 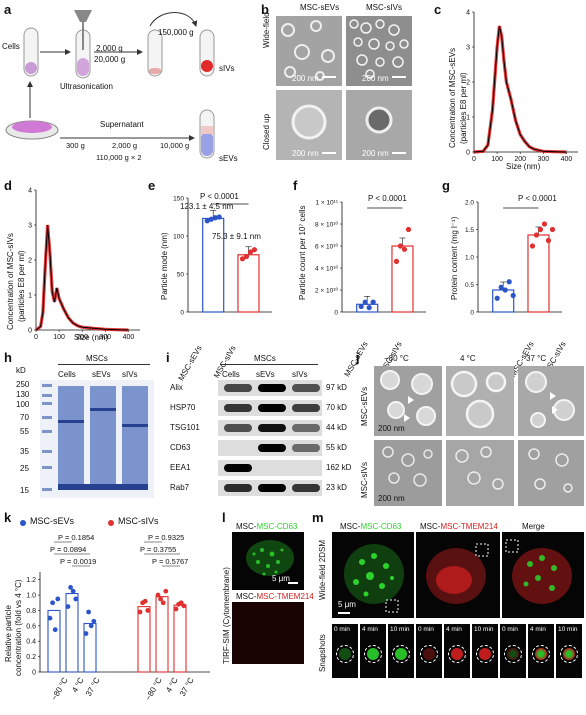 I want to click on k-p-left-2: P = 0.0894, so click(x=68, y=549).